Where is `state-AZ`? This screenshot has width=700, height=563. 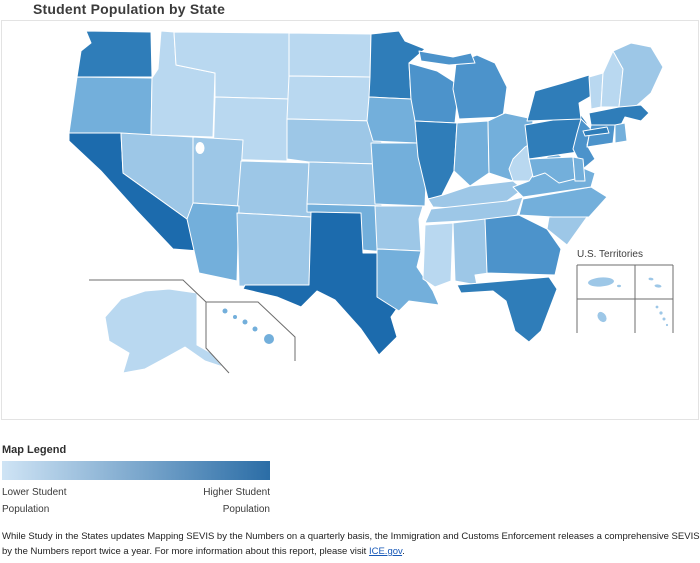
state-AZ is located at coordinates (213, 242).